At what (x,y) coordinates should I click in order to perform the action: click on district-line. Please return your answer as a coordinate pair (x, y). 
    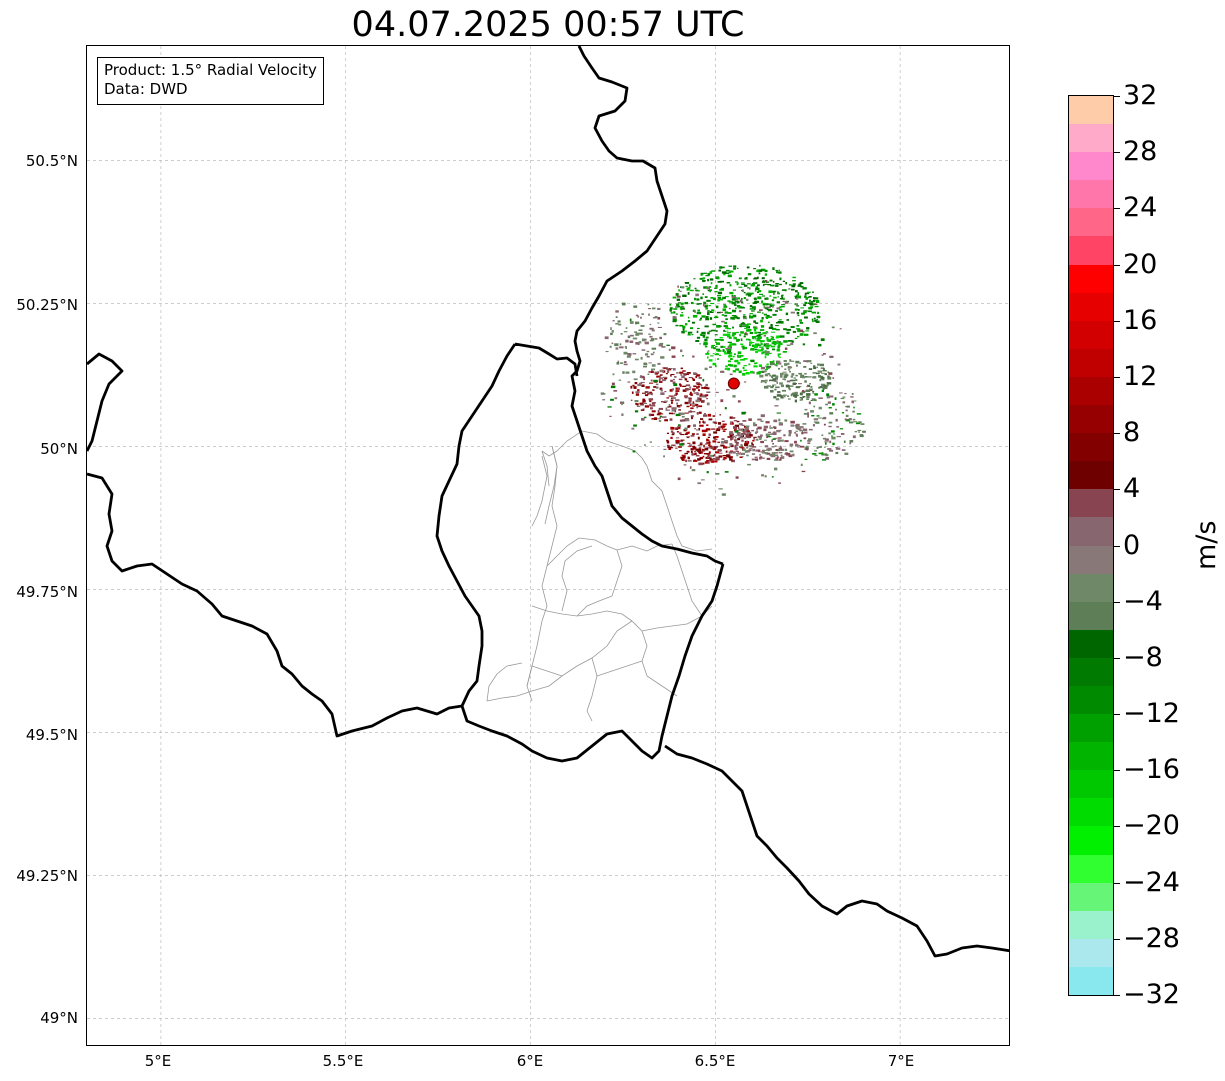
    Looking at the image, I should click on (687, 580).